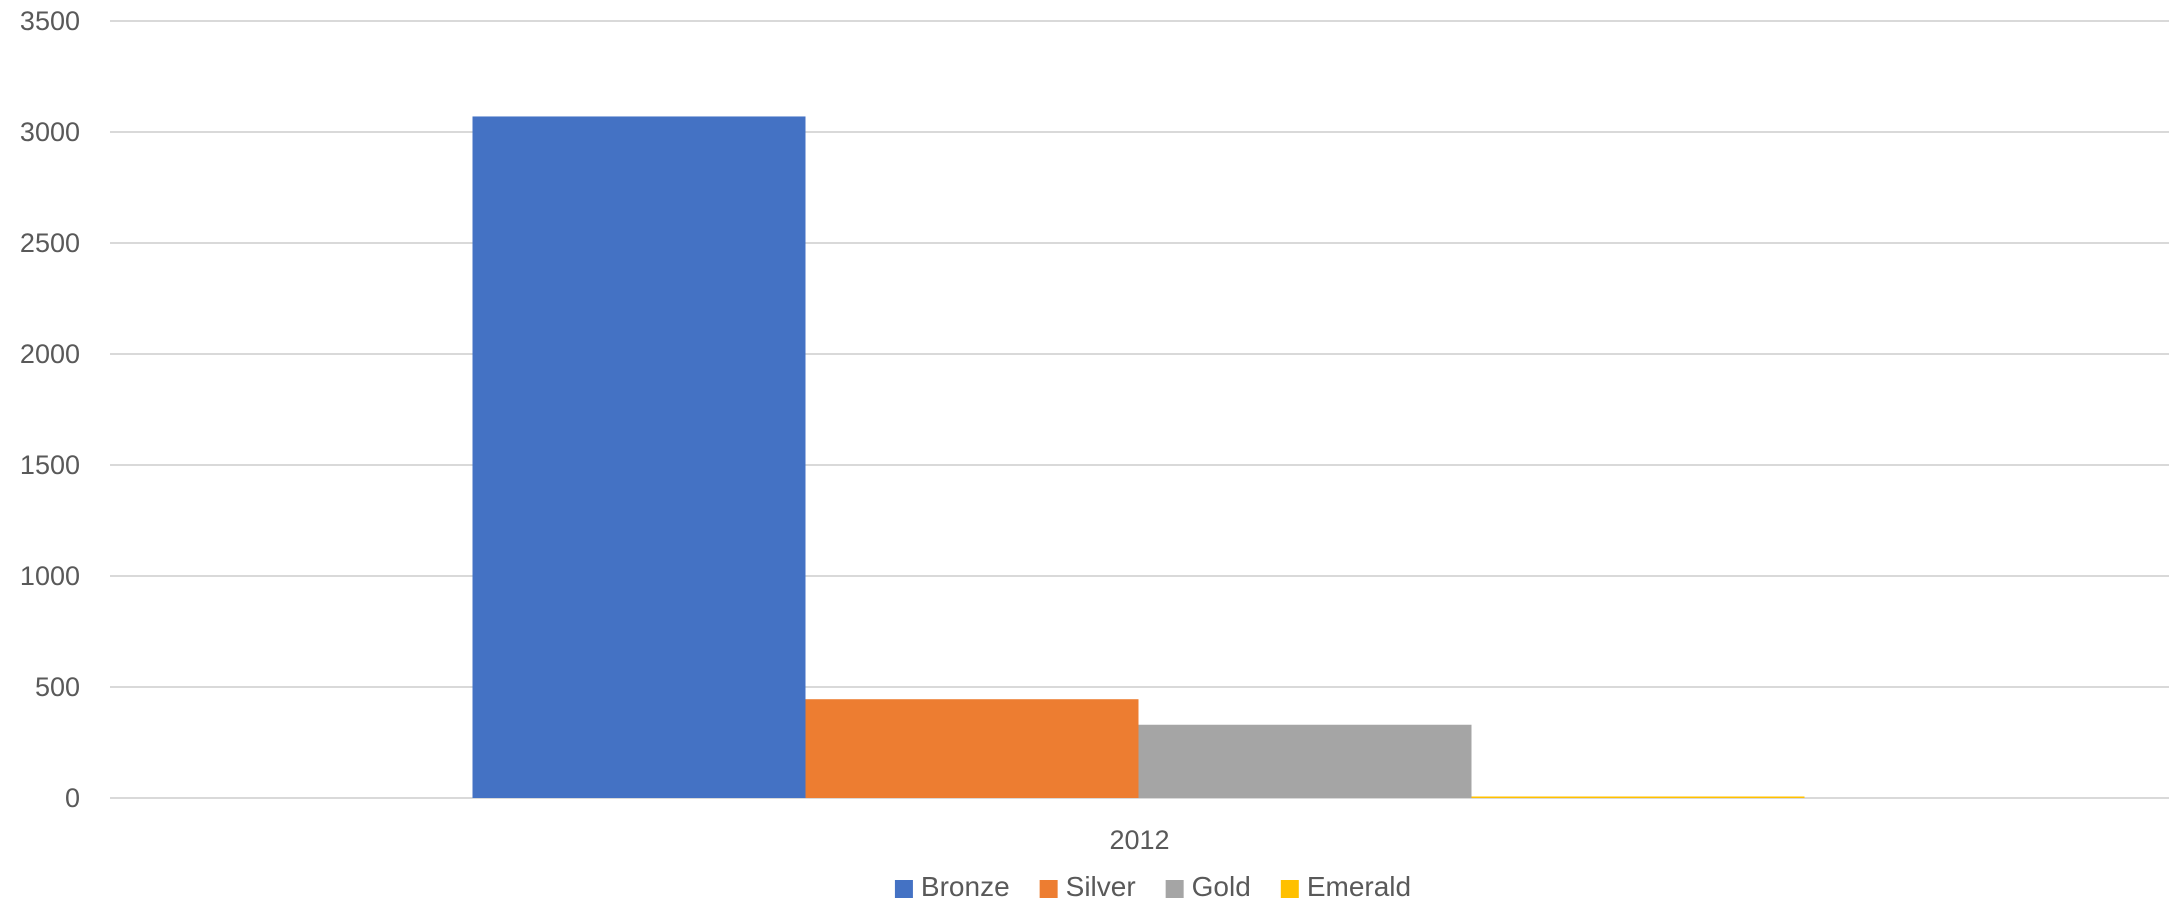  I want to click on y-tick-label: 2500, so click(50, 243).